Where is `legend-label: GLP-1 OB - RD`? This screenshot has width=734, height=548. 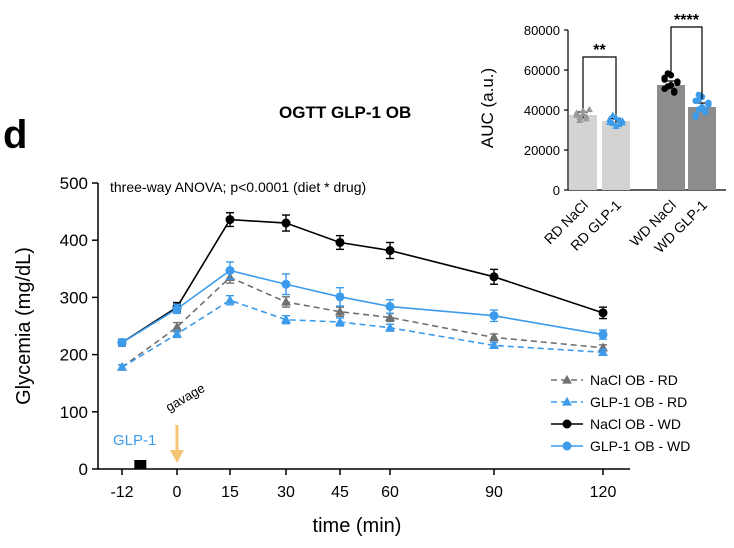 legend-label: GLP-1 OB - RD is located at coordinates (638, 402).